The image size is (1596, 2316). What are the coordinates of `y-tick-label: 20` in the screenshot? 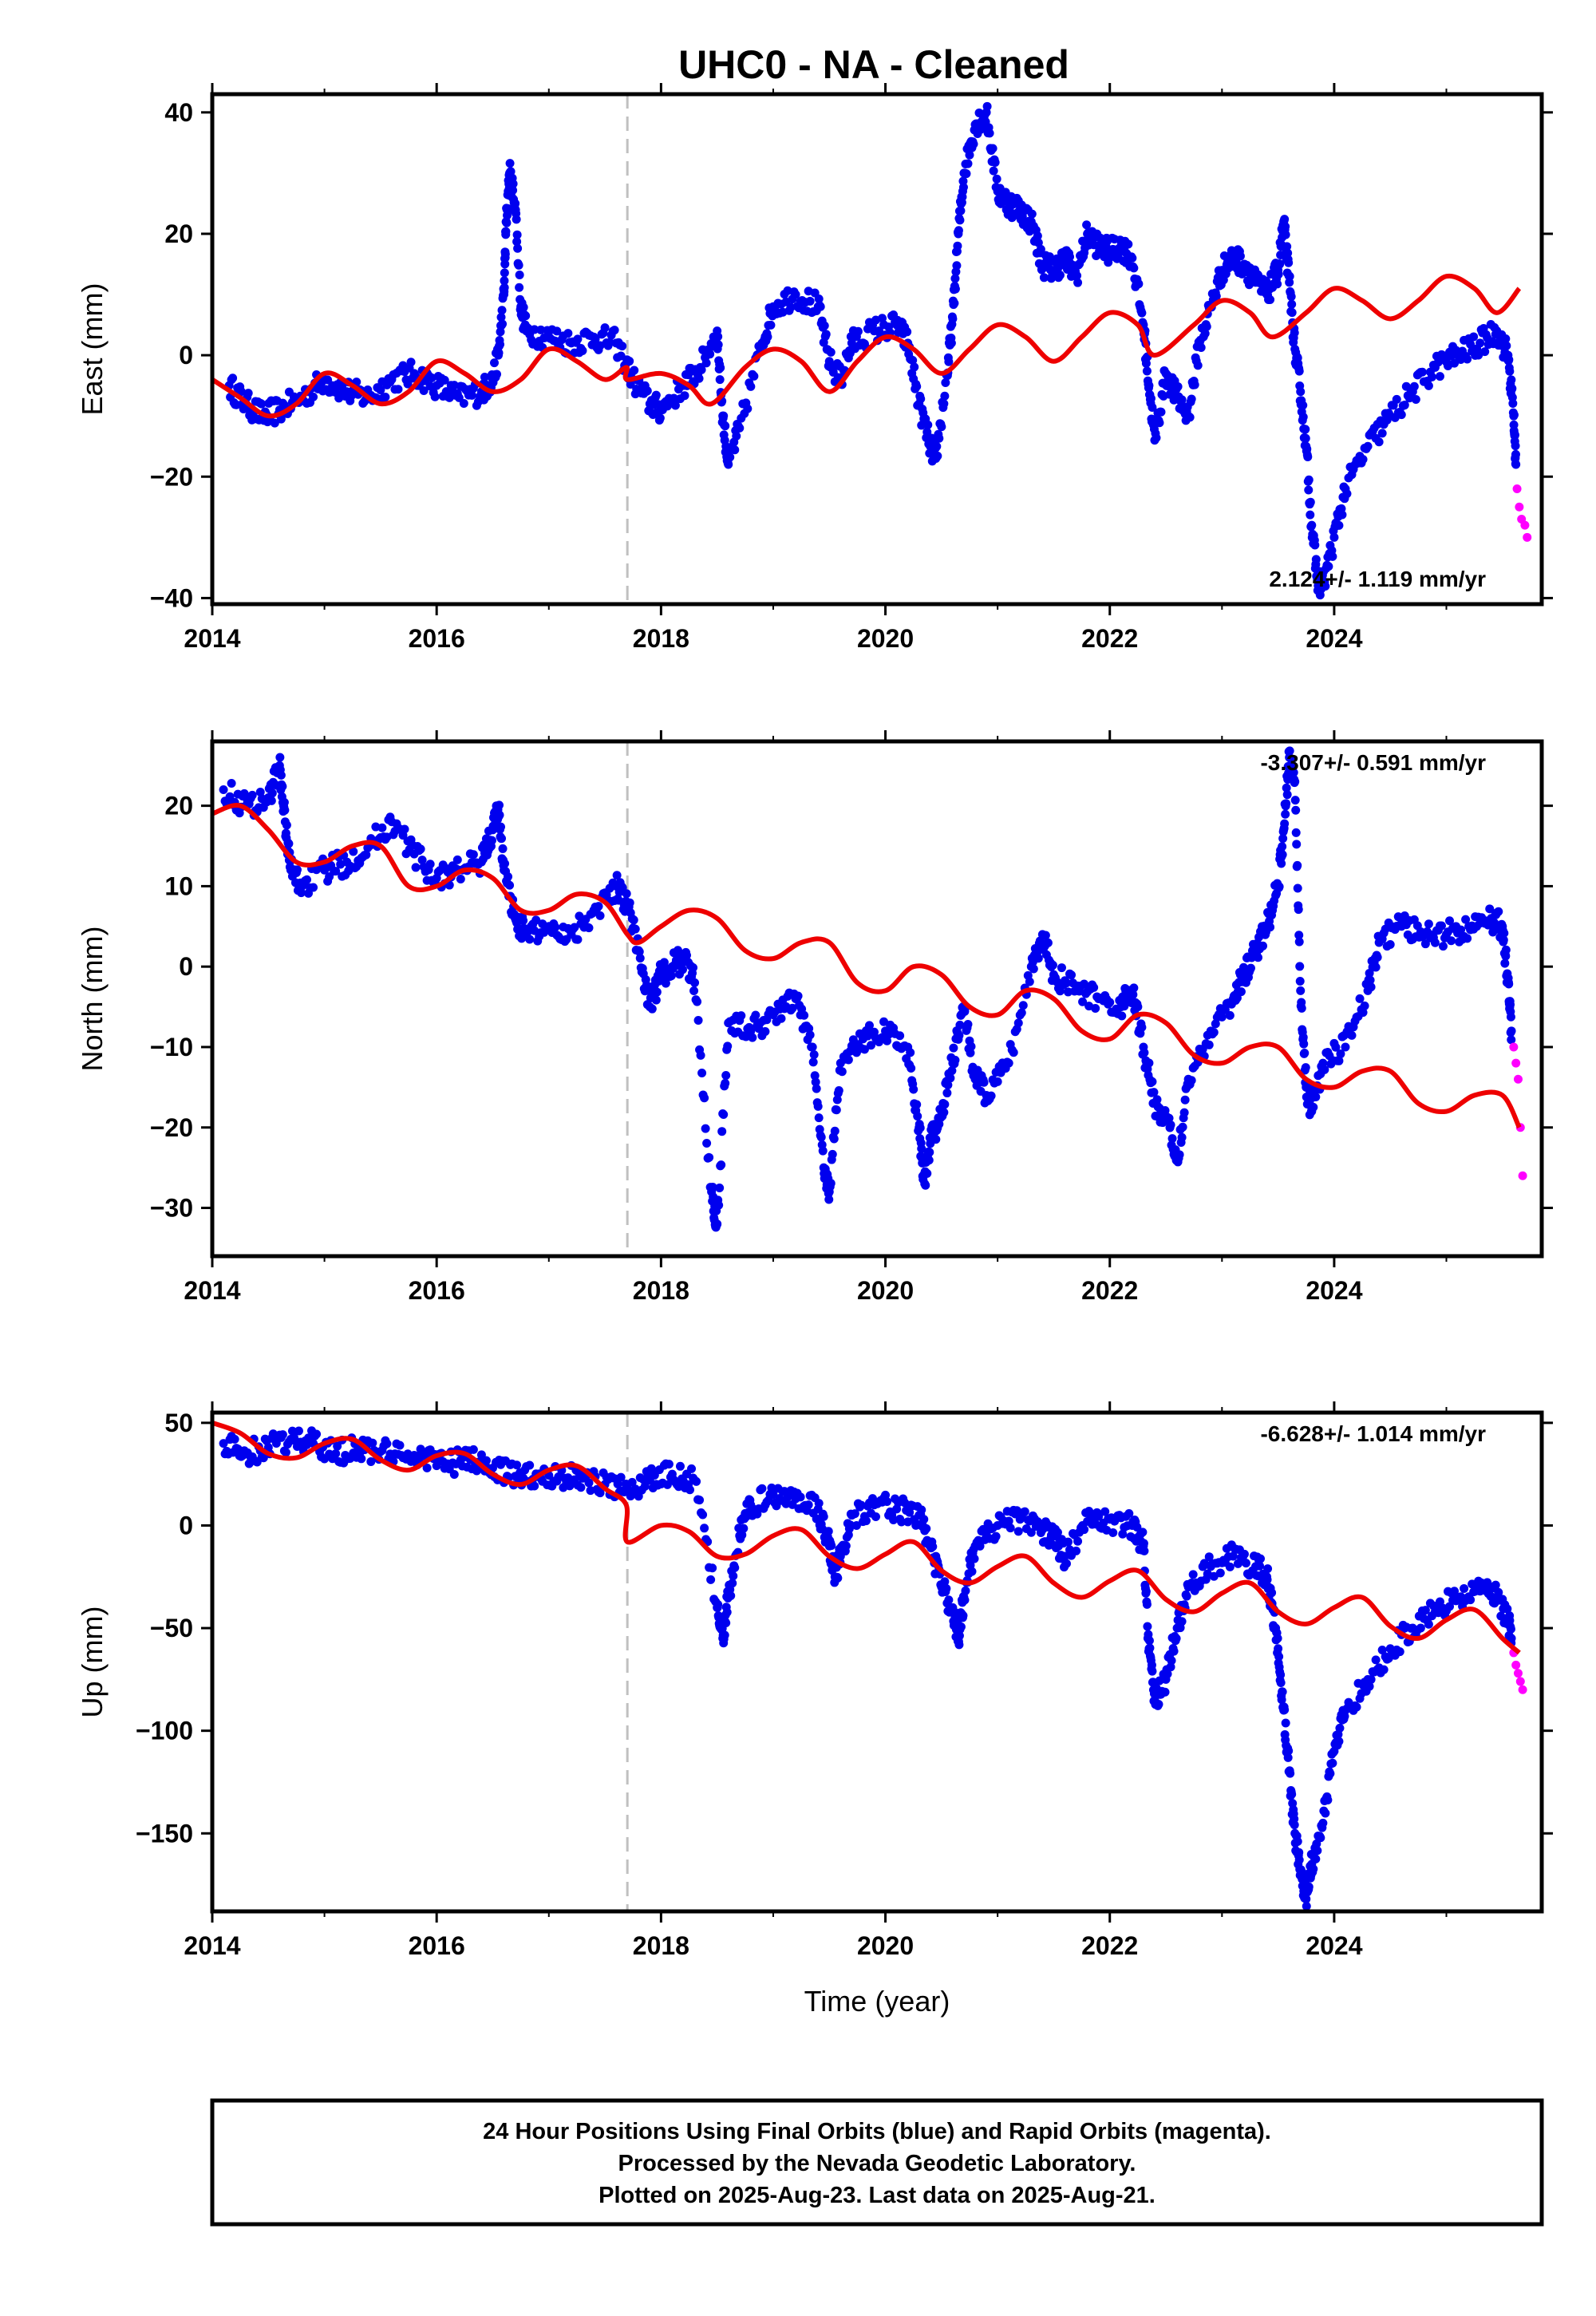 It's located at (178, 806).